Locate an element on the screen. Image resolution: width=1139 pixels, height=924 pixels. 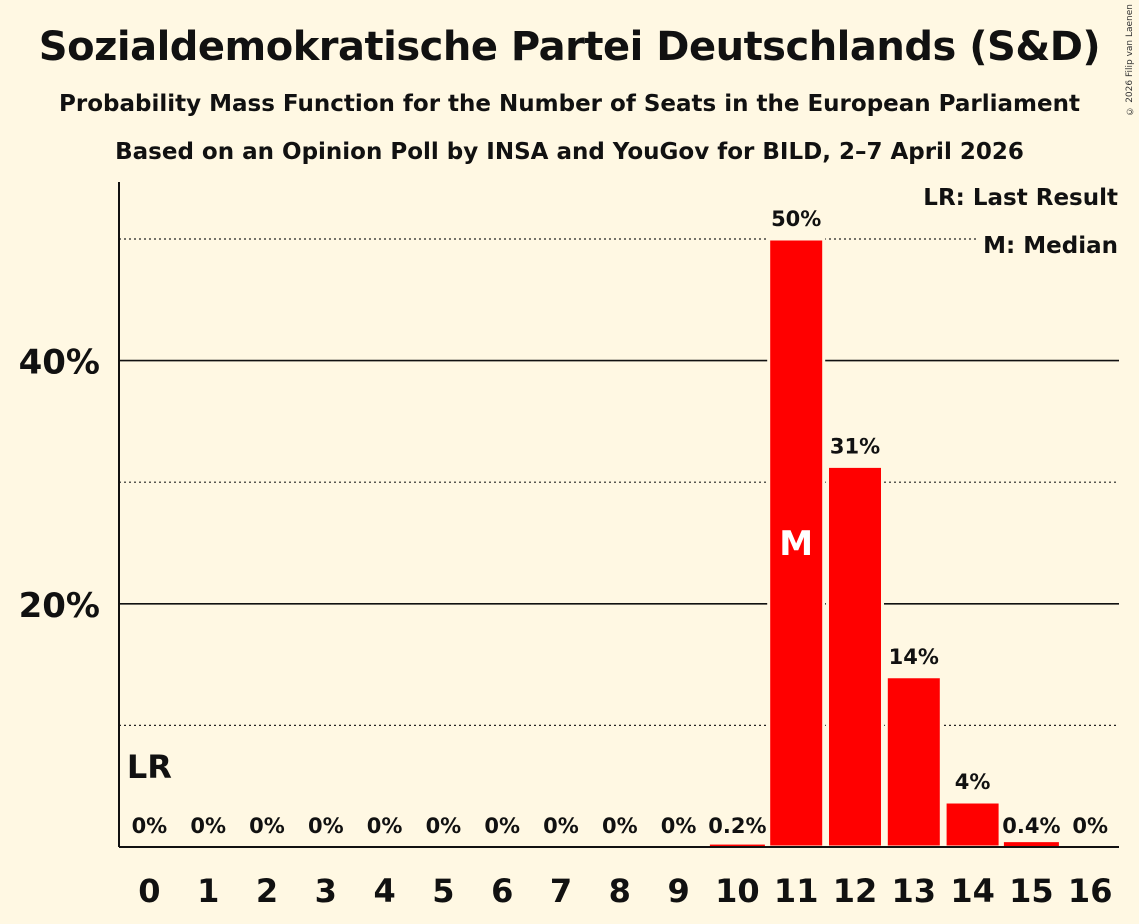
x-tick-label-15: 15 is located at coordinates (1031, 891).